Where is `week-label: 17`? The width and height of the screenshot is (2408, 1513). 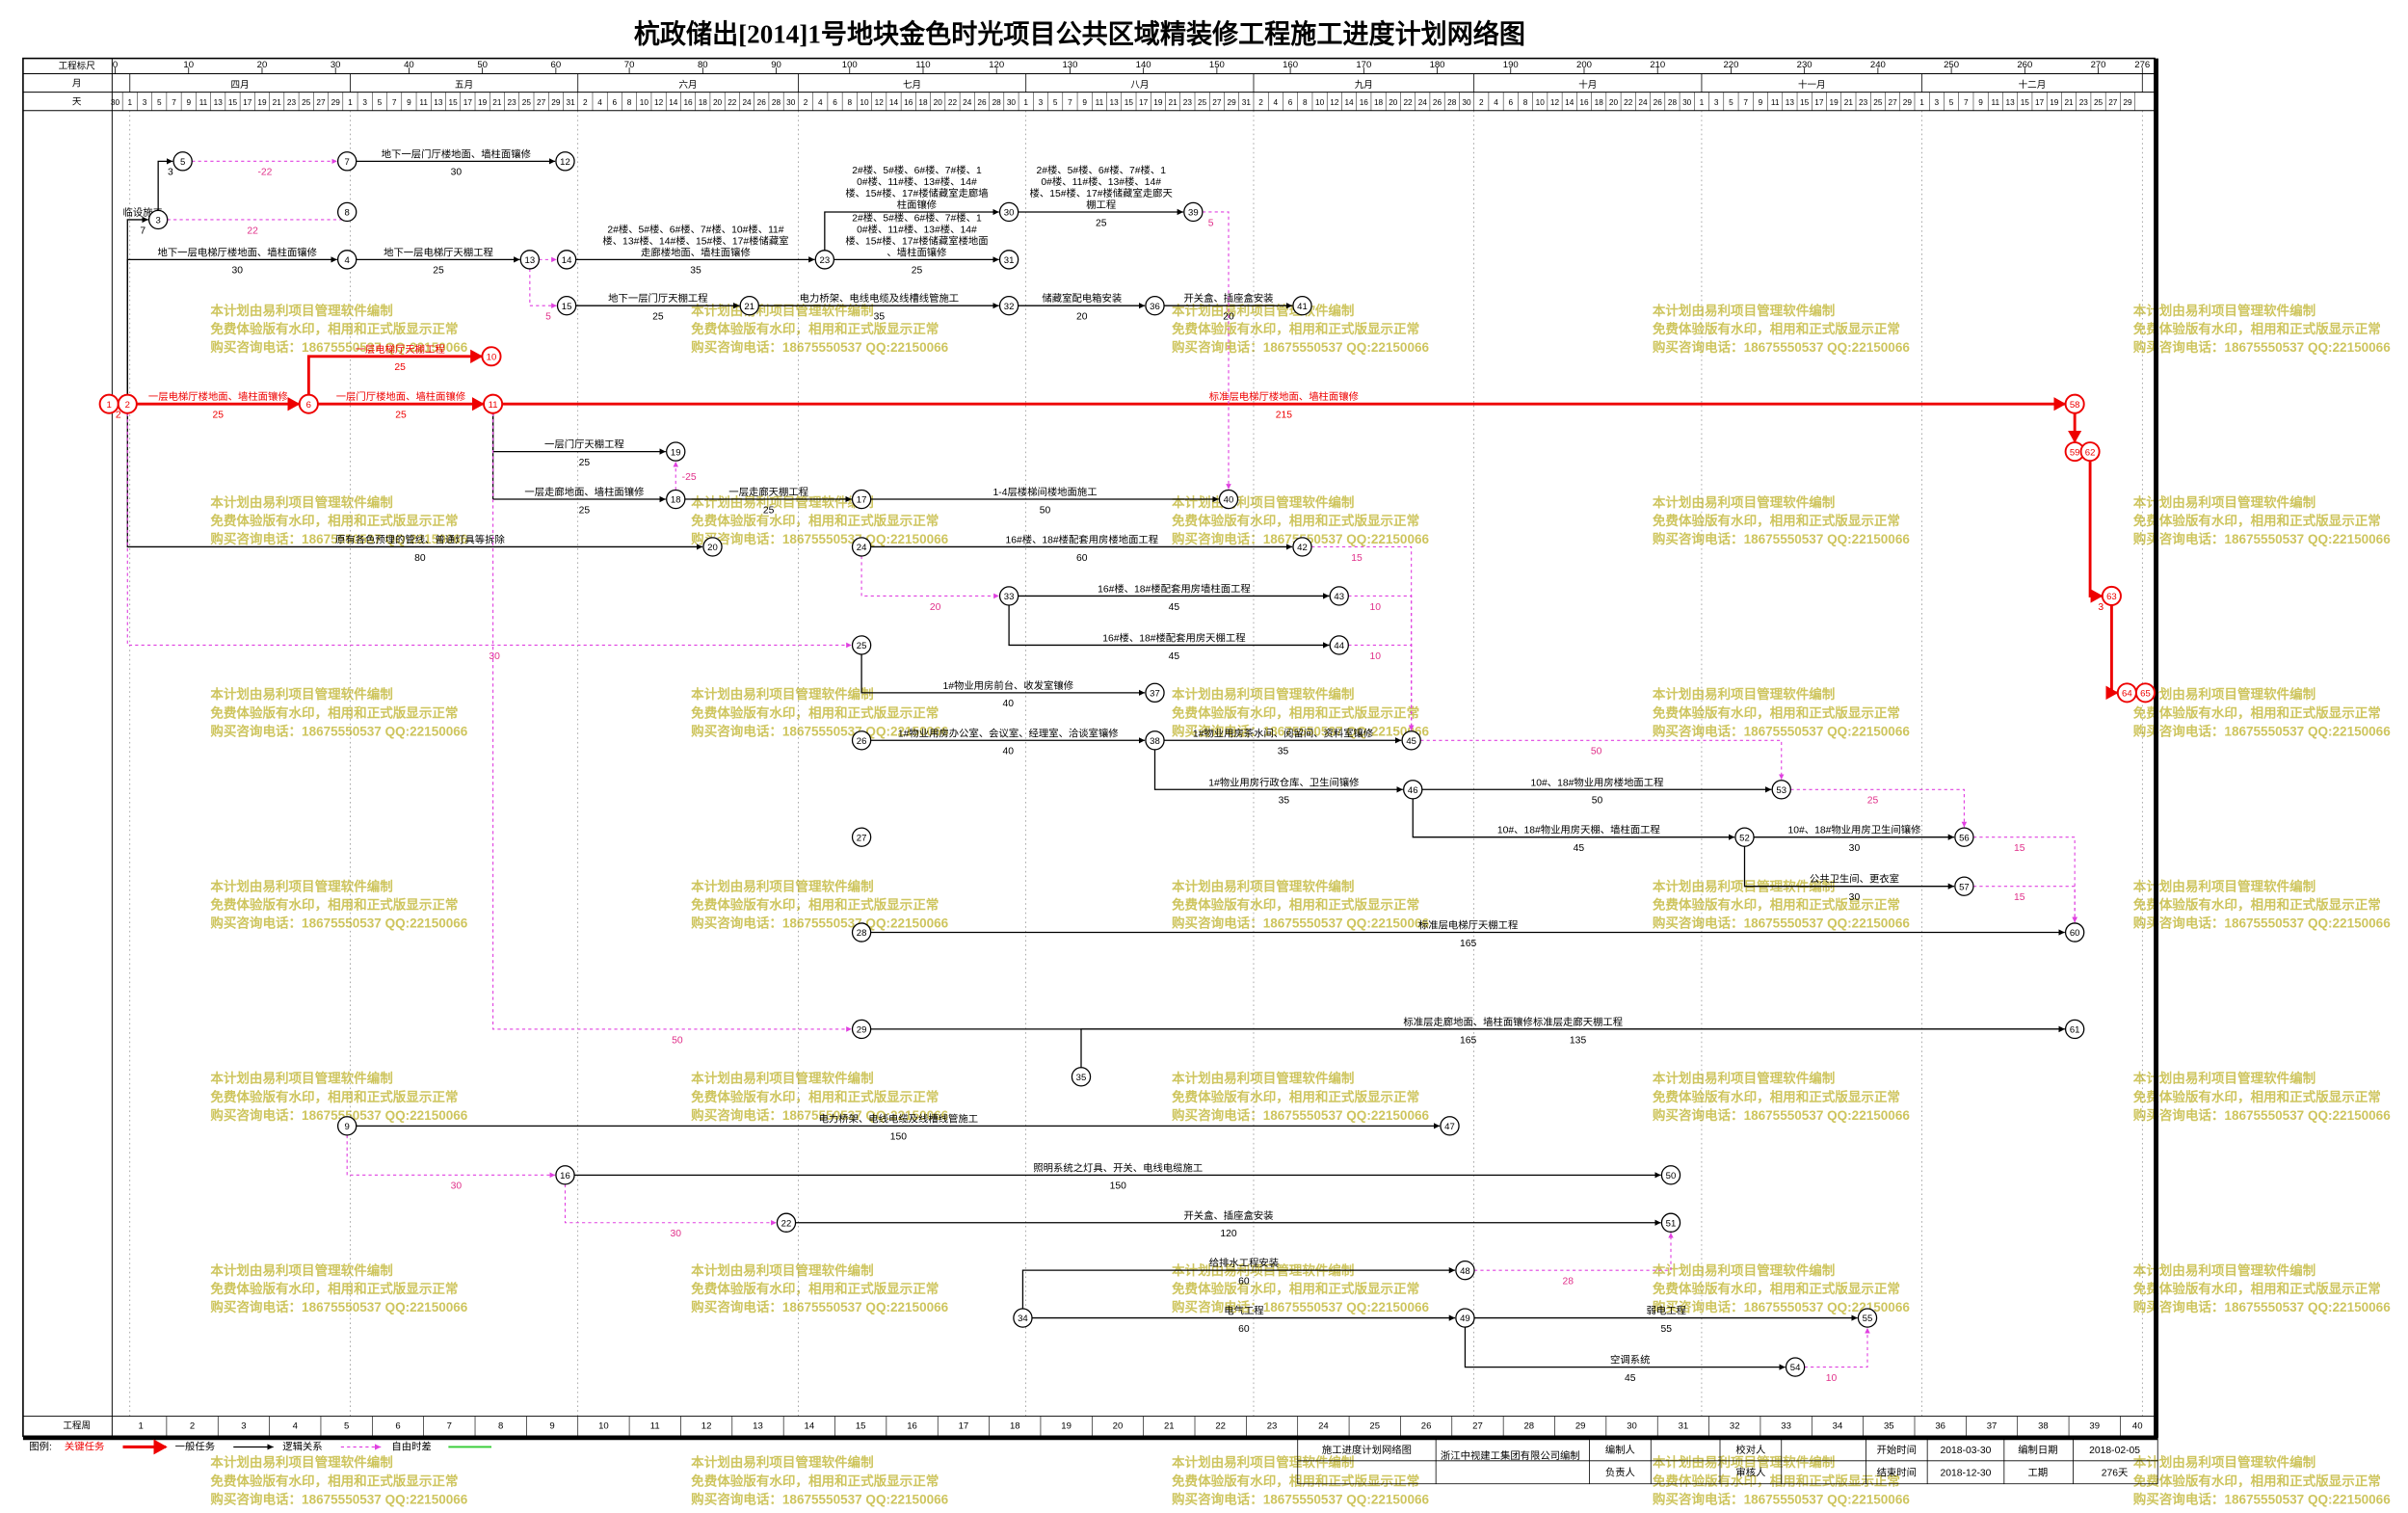
week-label: 17 is located at coordinates (964, 1425).